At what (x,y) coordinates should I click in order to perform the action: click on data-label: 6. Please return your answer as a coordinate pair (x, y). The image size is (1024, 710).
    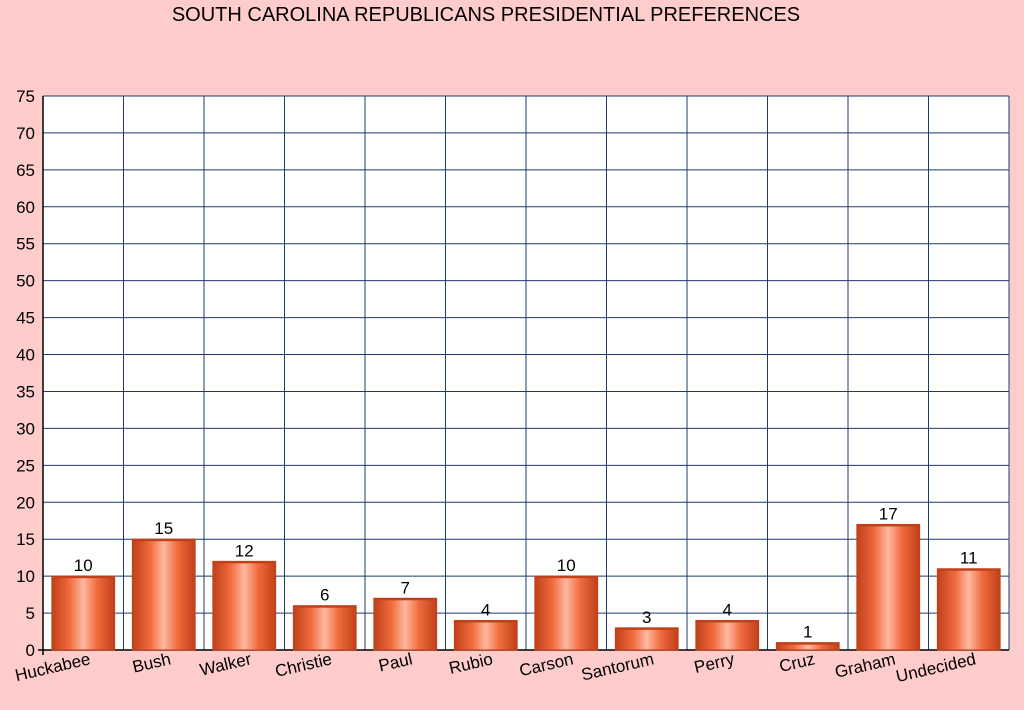
    Looking at the image, I should click on (324, 595).